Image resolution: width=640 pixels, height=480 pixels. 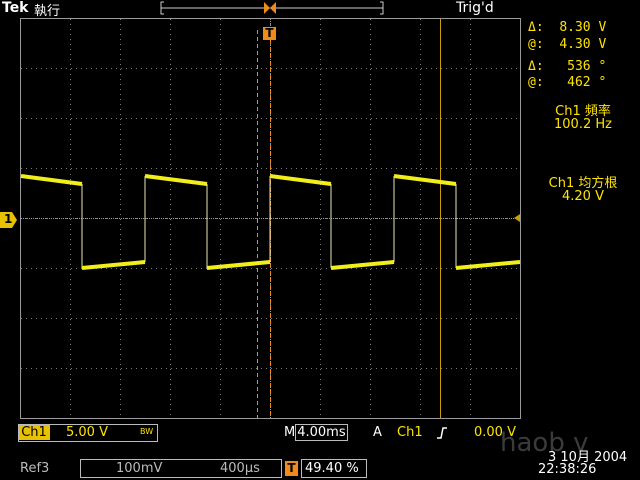 I want to click on phase-at-readout: @: 462 °, so click(x=567, y=82).